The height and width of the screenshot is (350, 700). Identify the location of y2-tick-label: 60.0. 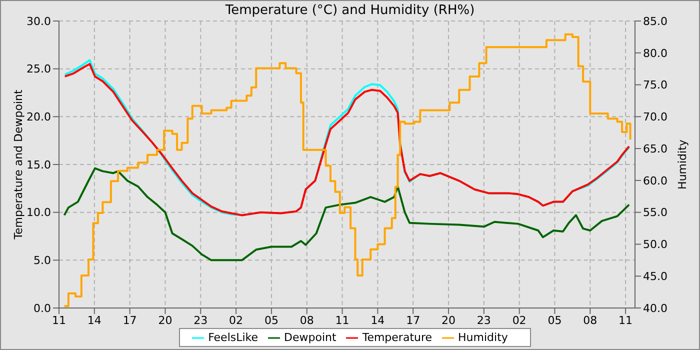
(655, 181).